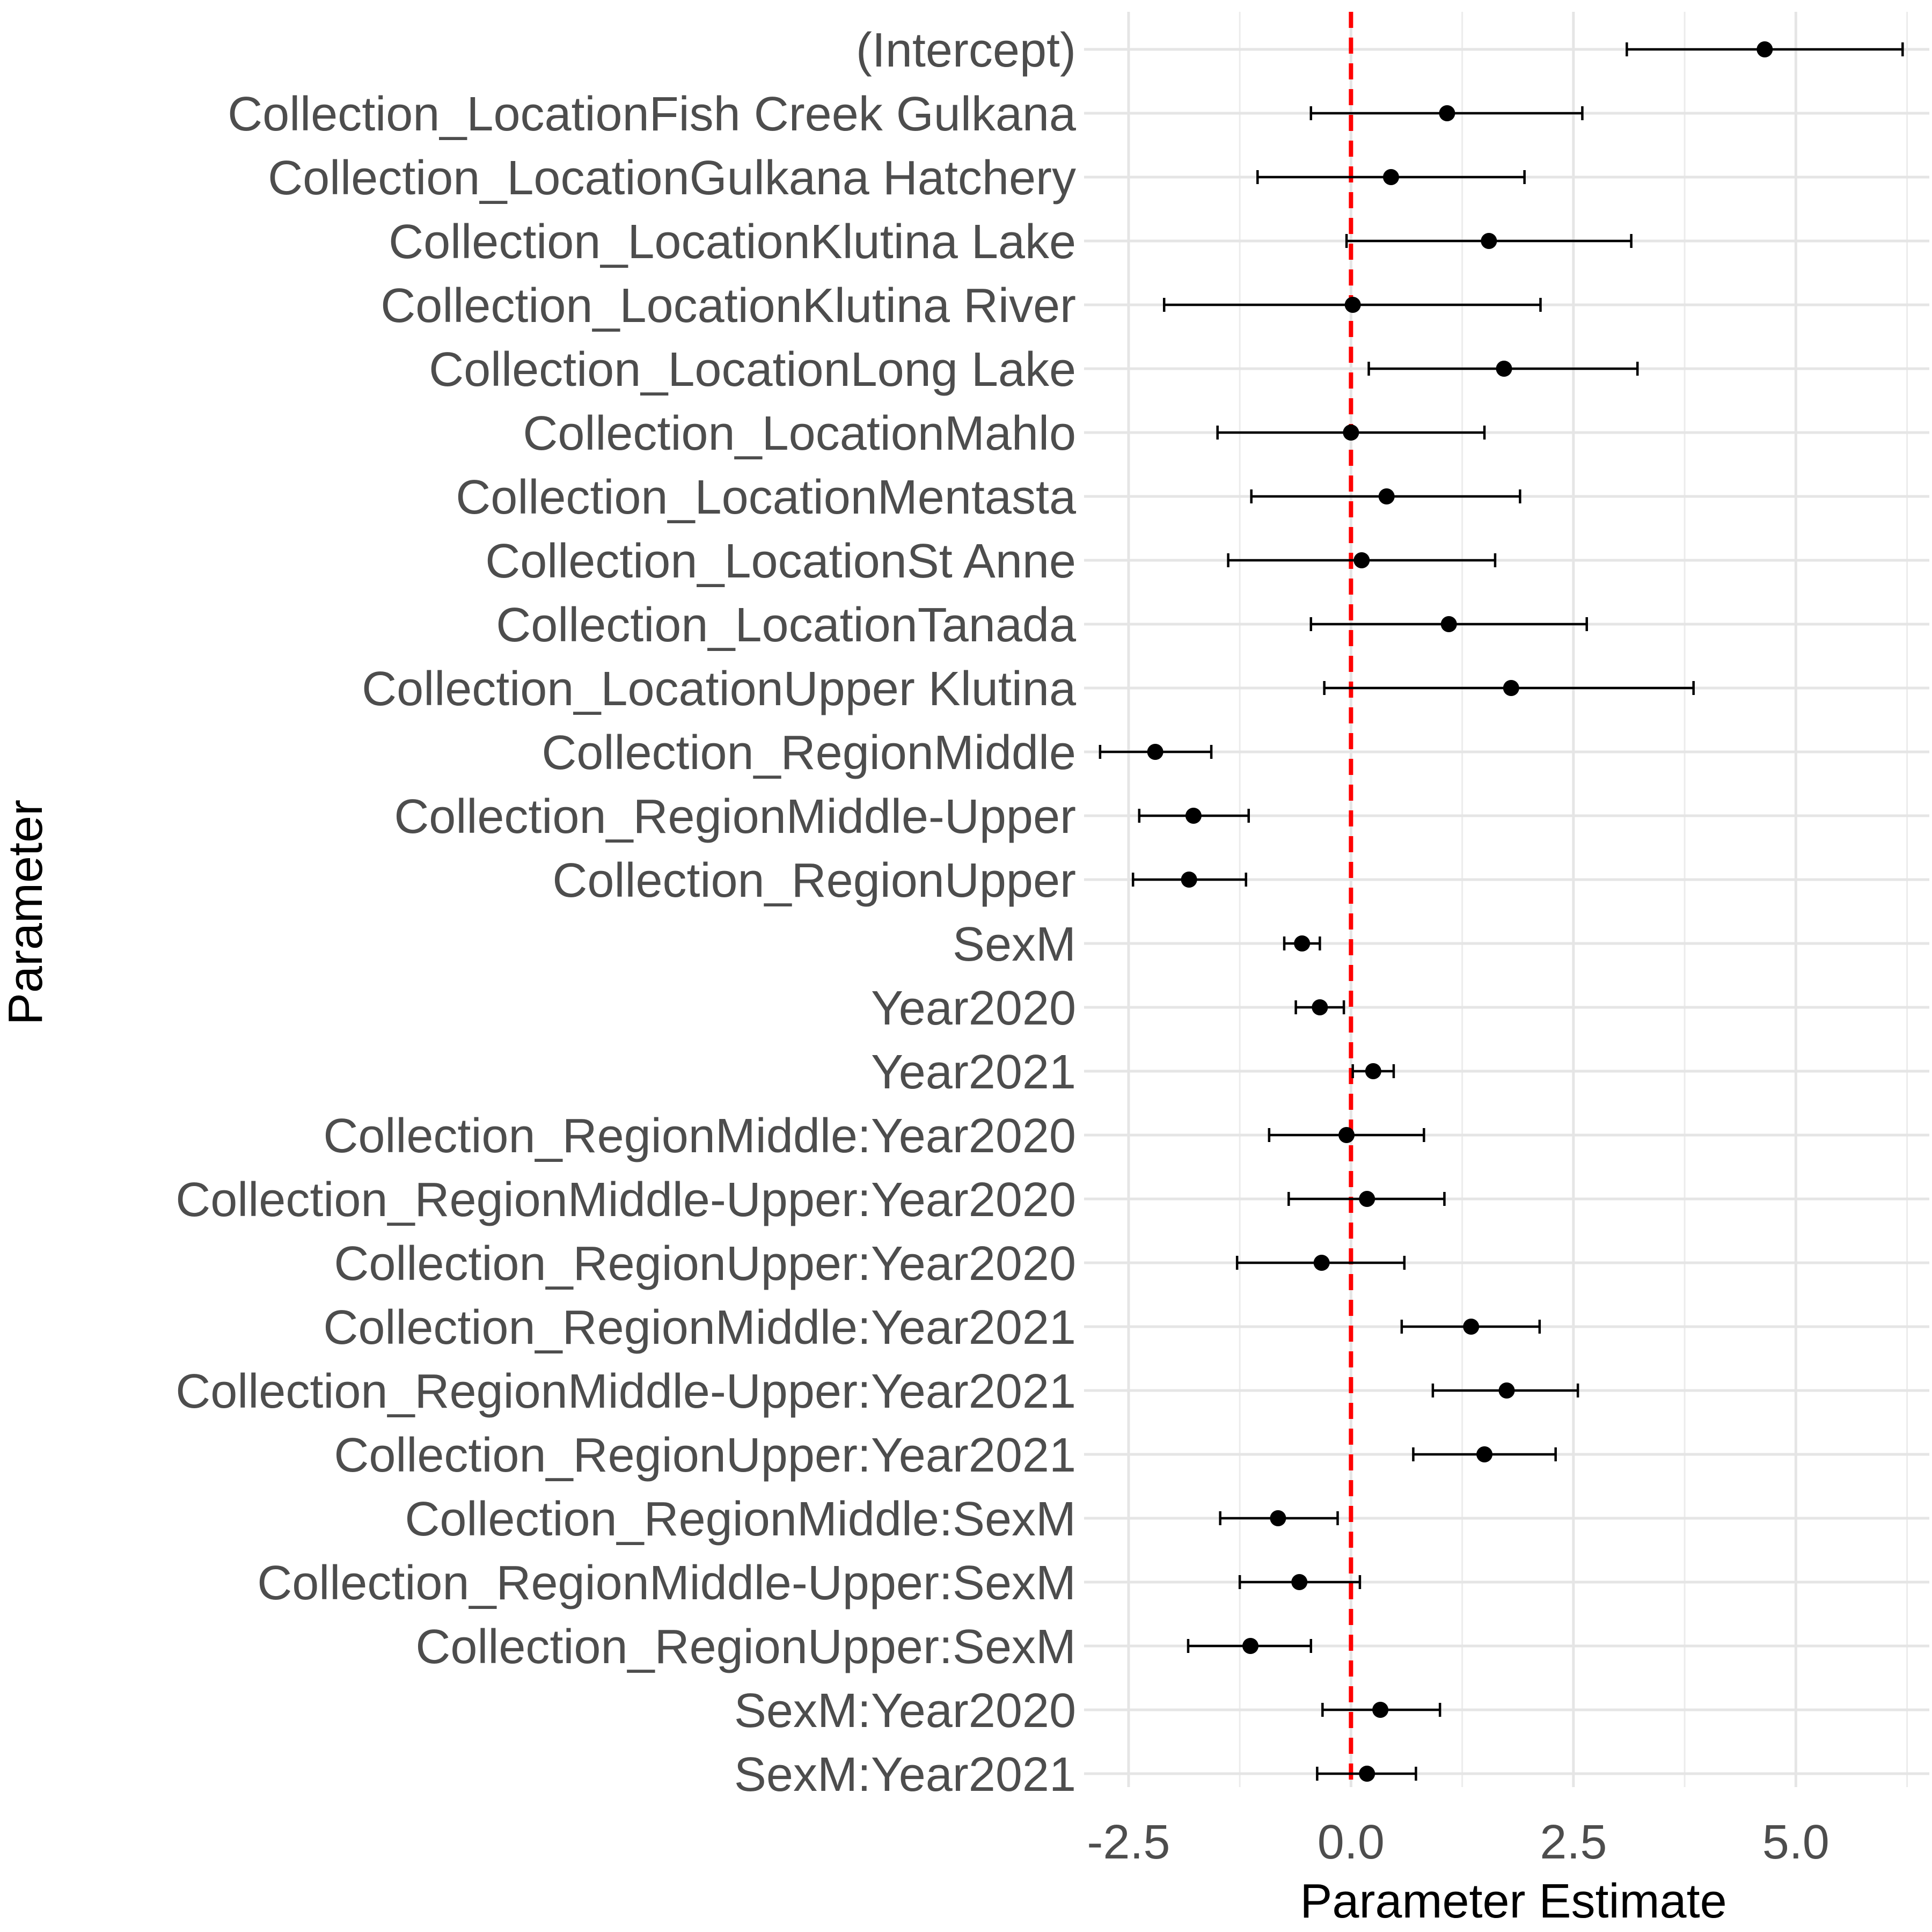 The width and height of the screenshot is (1932, 1932). What do you see at coordinates (799, 433) in the screenshot?
I see `y-tick-label: Collection_LocationMahlo` at bounding box center [799, 433].